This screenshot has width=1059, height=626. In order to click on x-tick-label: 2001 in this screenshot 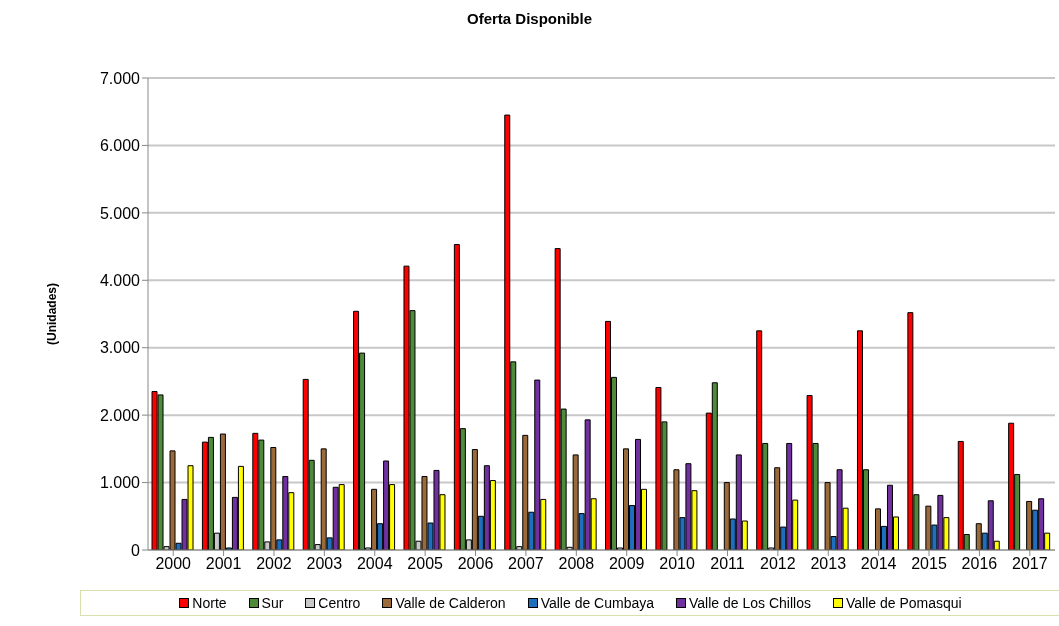, I will do `click(223, 564)`.